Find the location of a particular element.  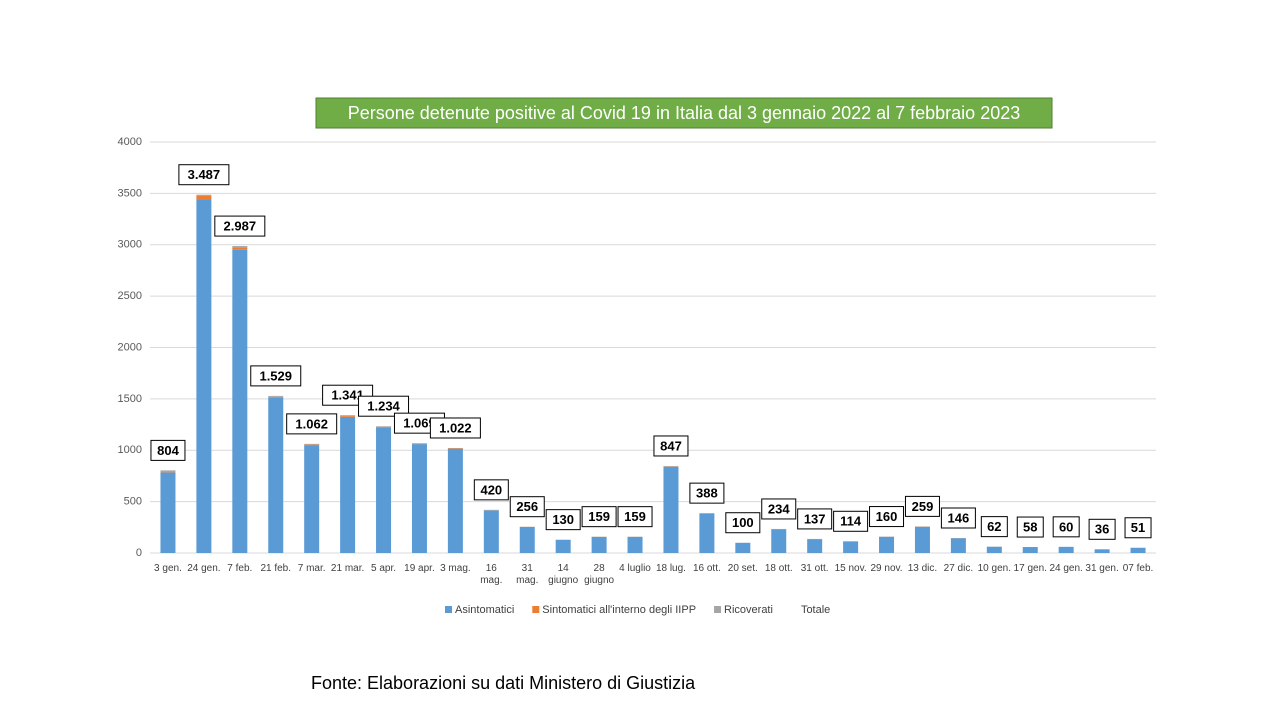

legend-label: Asintomatici is located at coordinates (484, 610).